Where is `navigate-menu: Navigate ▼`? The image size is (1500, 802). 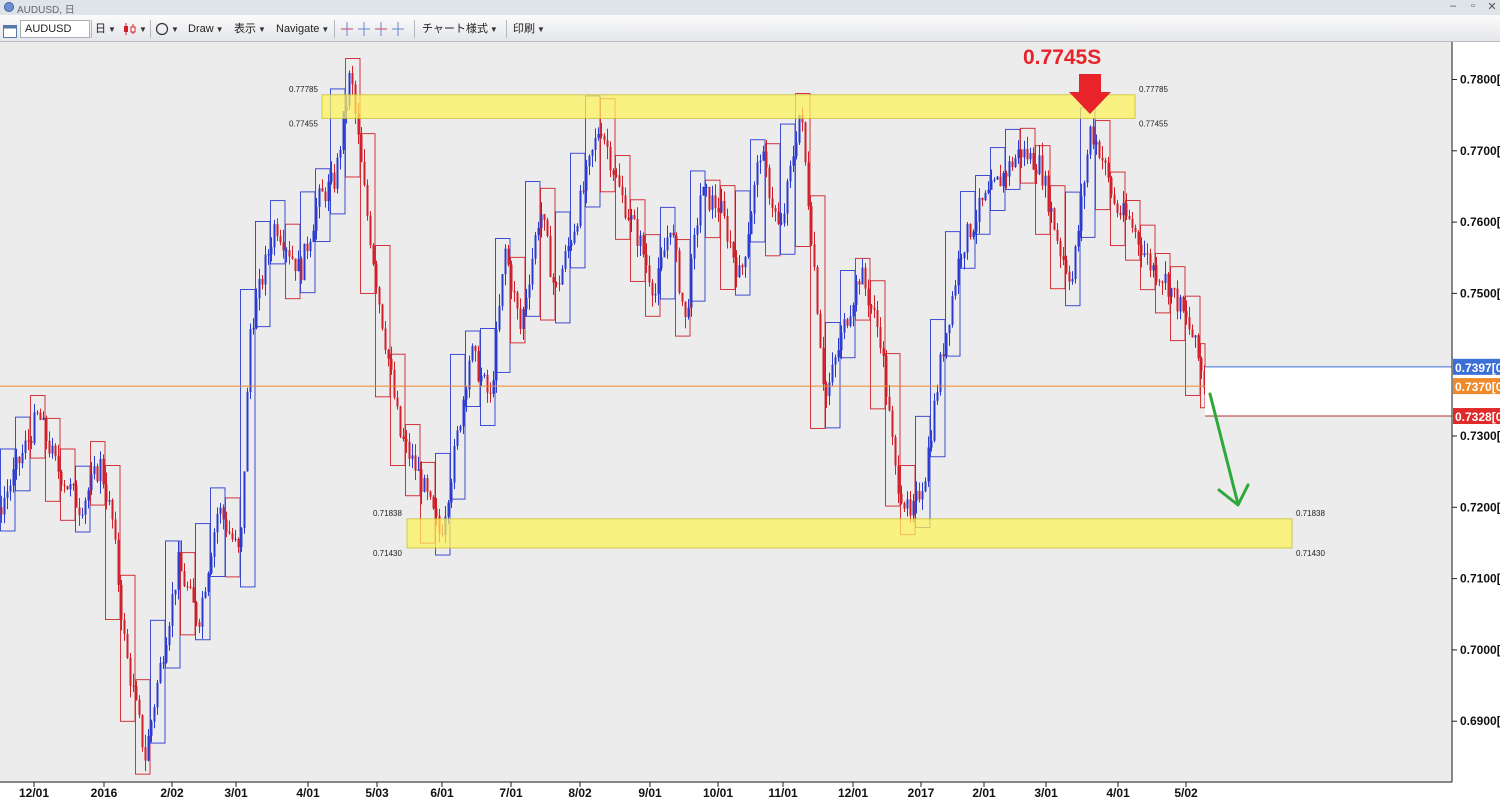 navigate-menu: Navigate ▼ is located at coordinates (302, 29).